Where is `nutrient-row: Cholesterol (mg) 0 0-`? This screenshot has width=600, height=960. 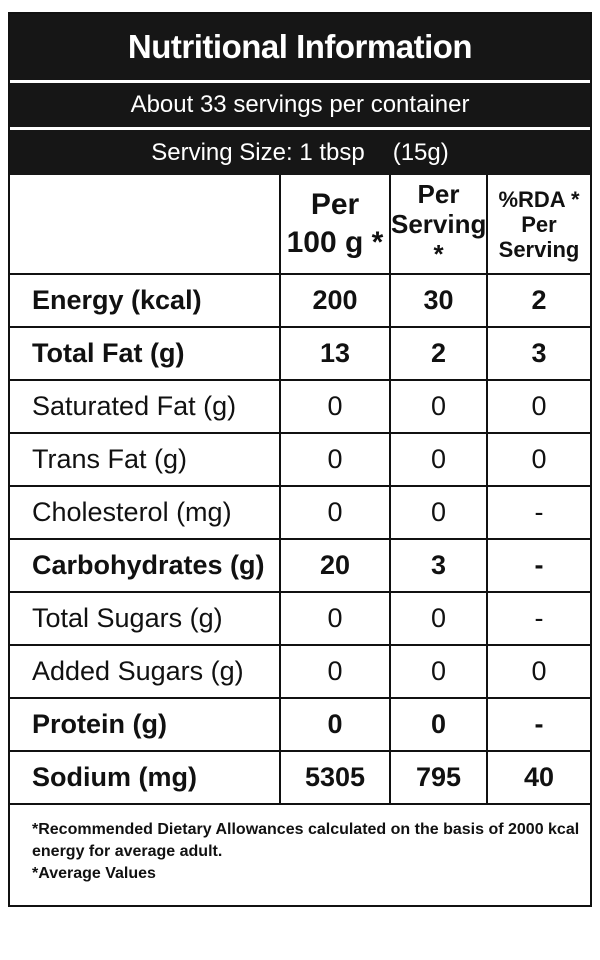
nutrient-row: Cholesterol (mg) 0 0- is located at coordinates (300, 512).